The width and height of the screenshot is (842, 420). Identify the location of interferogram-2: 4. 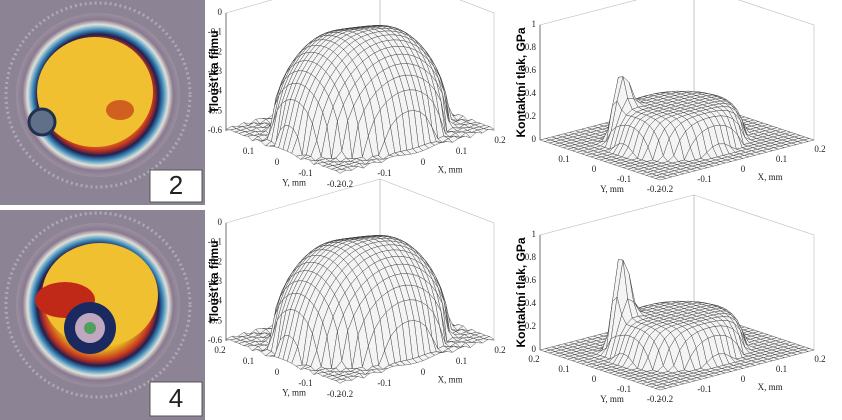
(102, 315).